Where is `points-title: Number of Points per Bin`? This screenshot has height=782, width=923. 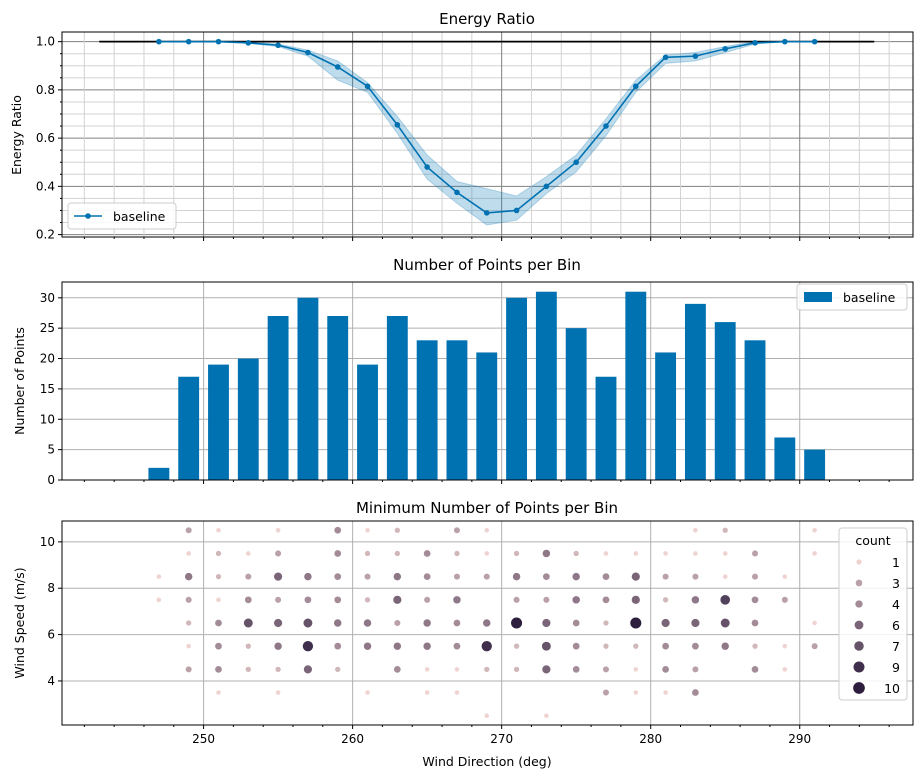
points-title: Number of Points per Bin is located at coordinates (487, 265).